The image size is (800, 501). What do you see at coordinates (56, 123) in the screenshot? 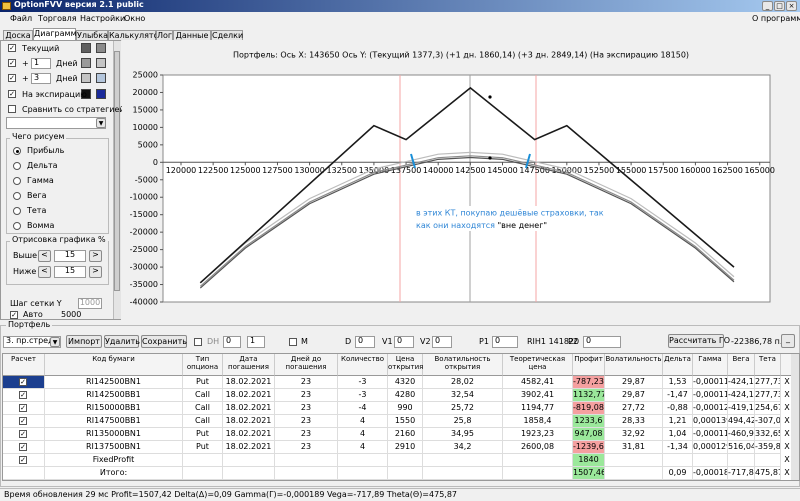
I see `dropdown: ▼` at bounding box center [56, 123].